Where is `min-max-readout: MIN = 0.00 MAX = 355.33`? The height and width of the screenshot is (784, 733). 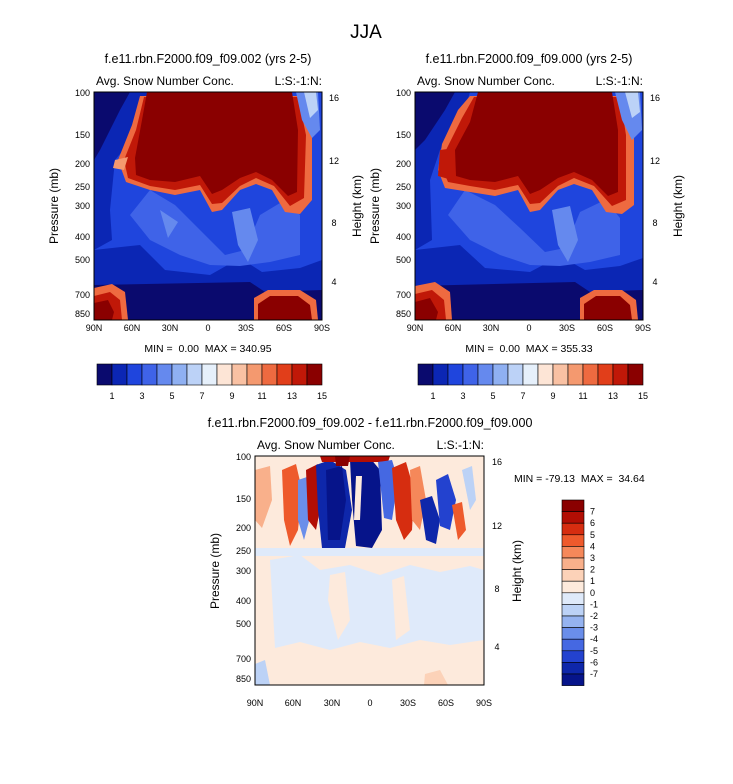
min-max-readout: MIN = 0.00 MAX = 355.33 is located at coordinates (528, 349).